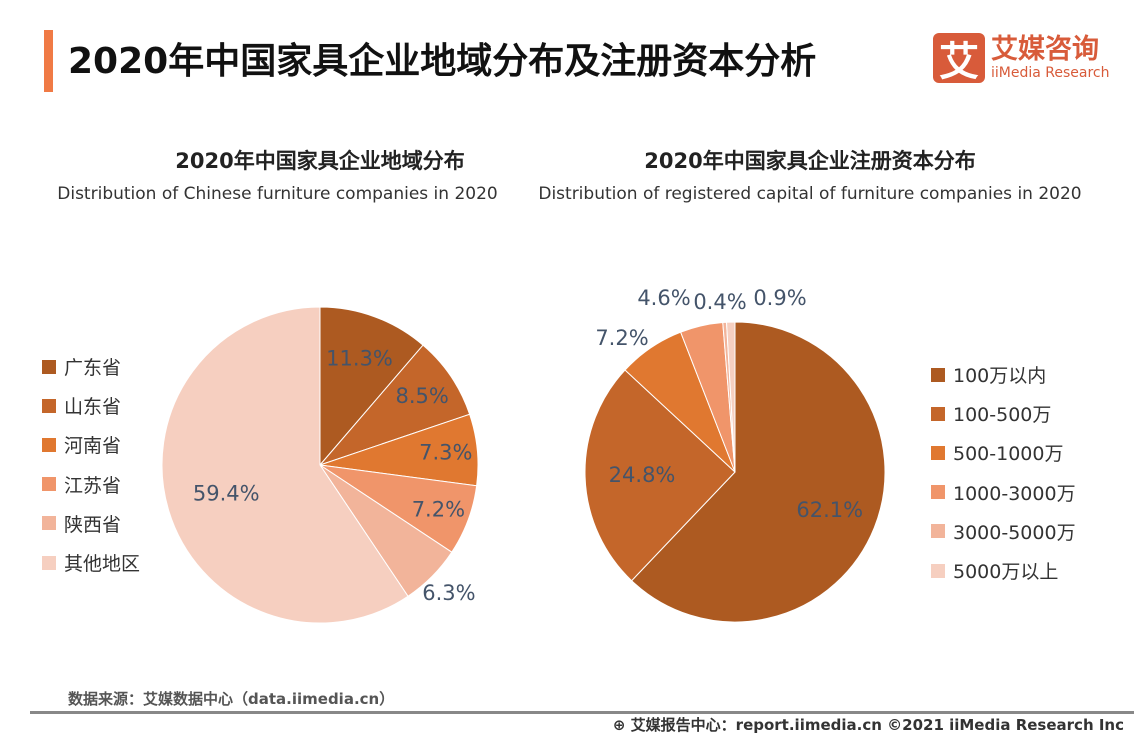  I want to click on legend-label: 河南省, so click(93, 446).